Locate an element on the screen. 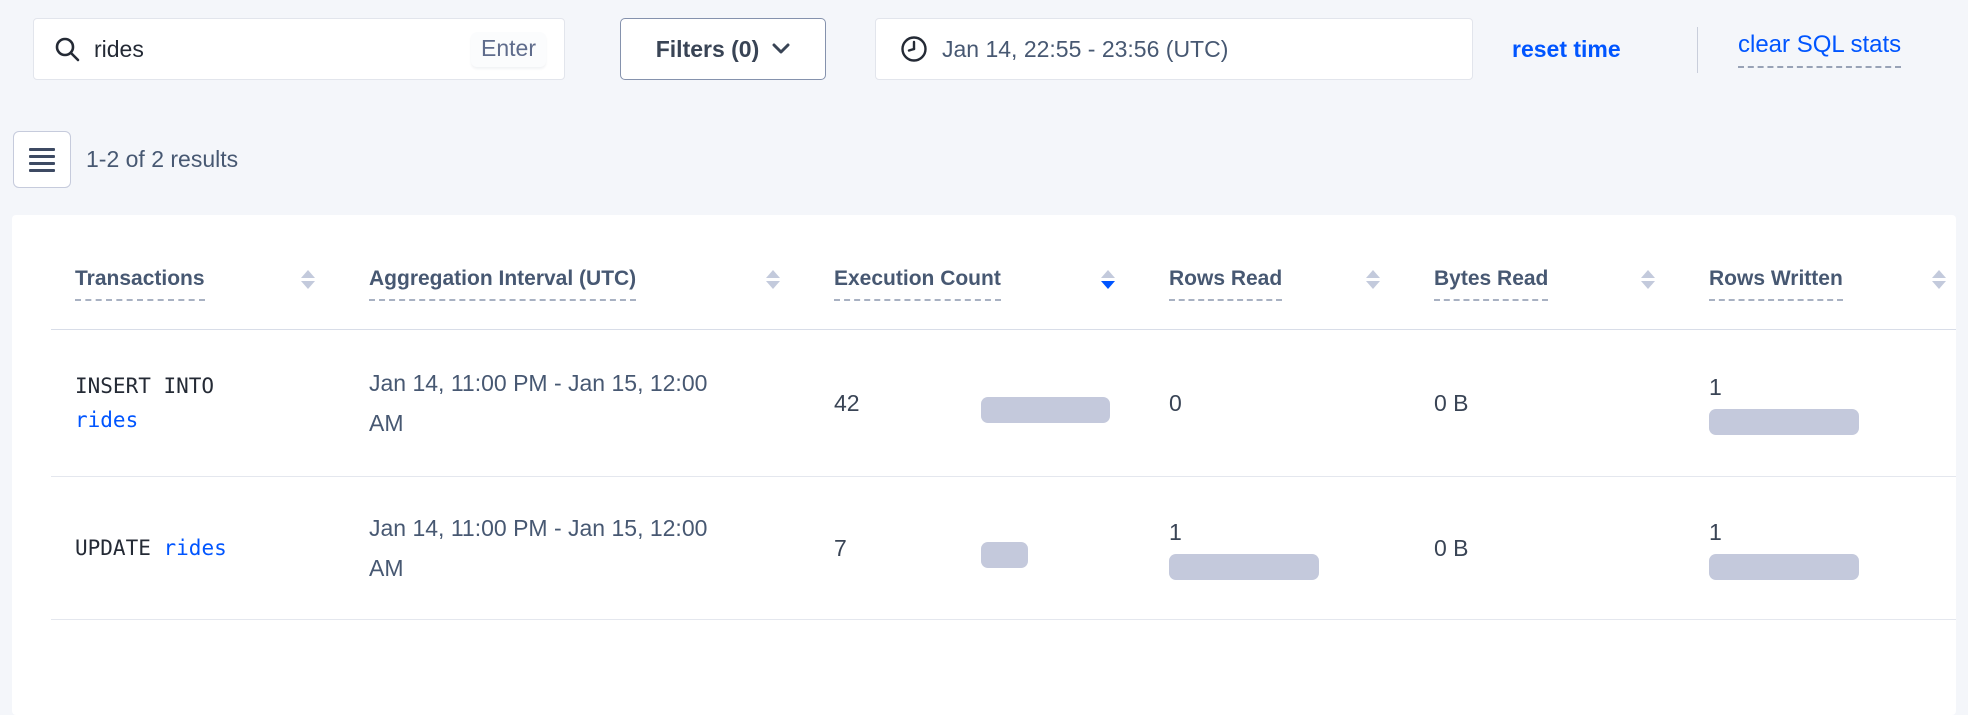 The width and height of the screenshot is (1968, 715). list-icon is located at coordinates (42, 159).